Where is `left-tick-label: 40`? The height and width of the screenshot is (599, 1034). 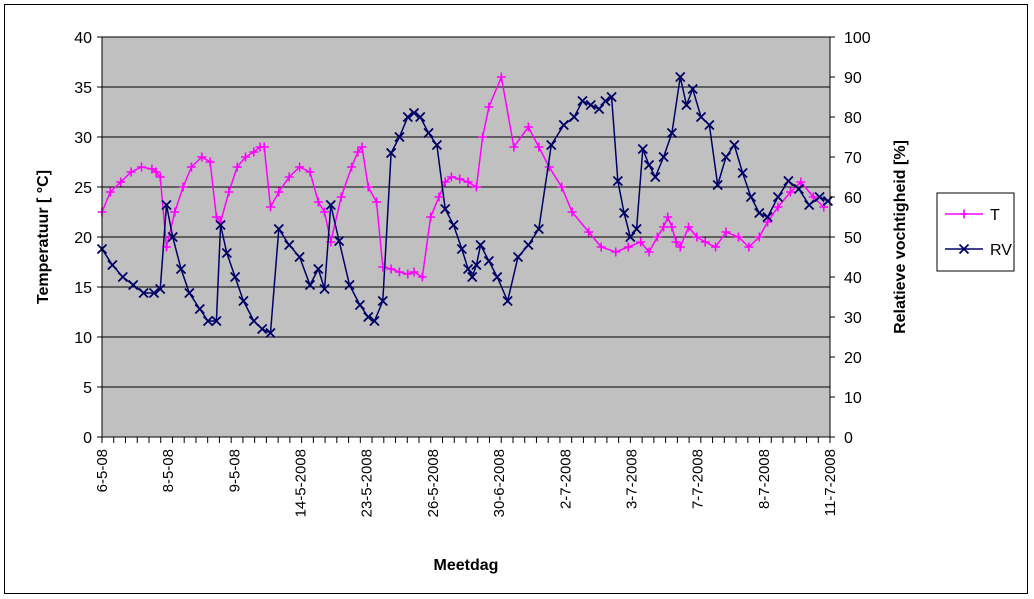
left-tick-label: 40 is located at coordinates (83, 38).